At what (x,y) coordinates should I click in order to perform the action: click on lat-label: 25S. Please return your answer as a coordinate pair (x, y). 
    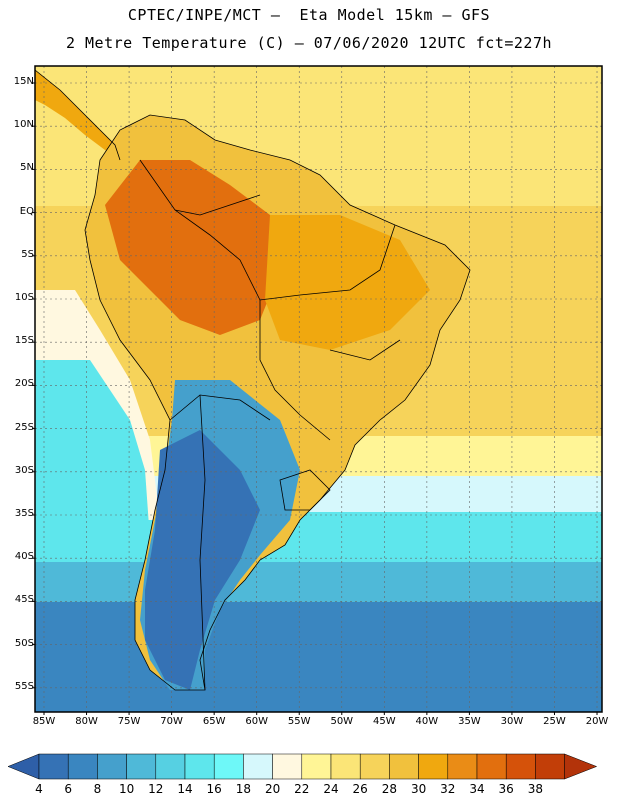
    Looking at the image, I should click on (24, 427).